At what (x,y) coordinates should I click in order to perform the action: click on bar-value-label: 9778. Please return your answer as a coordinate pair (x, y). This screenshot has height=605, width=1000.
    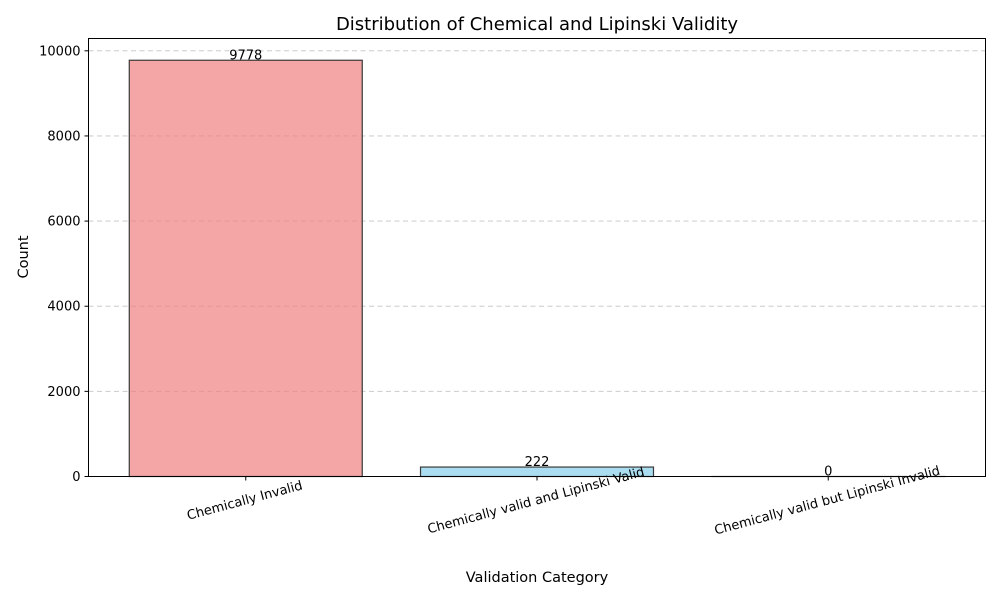
    Looking at the image, I should click on (245, 55).